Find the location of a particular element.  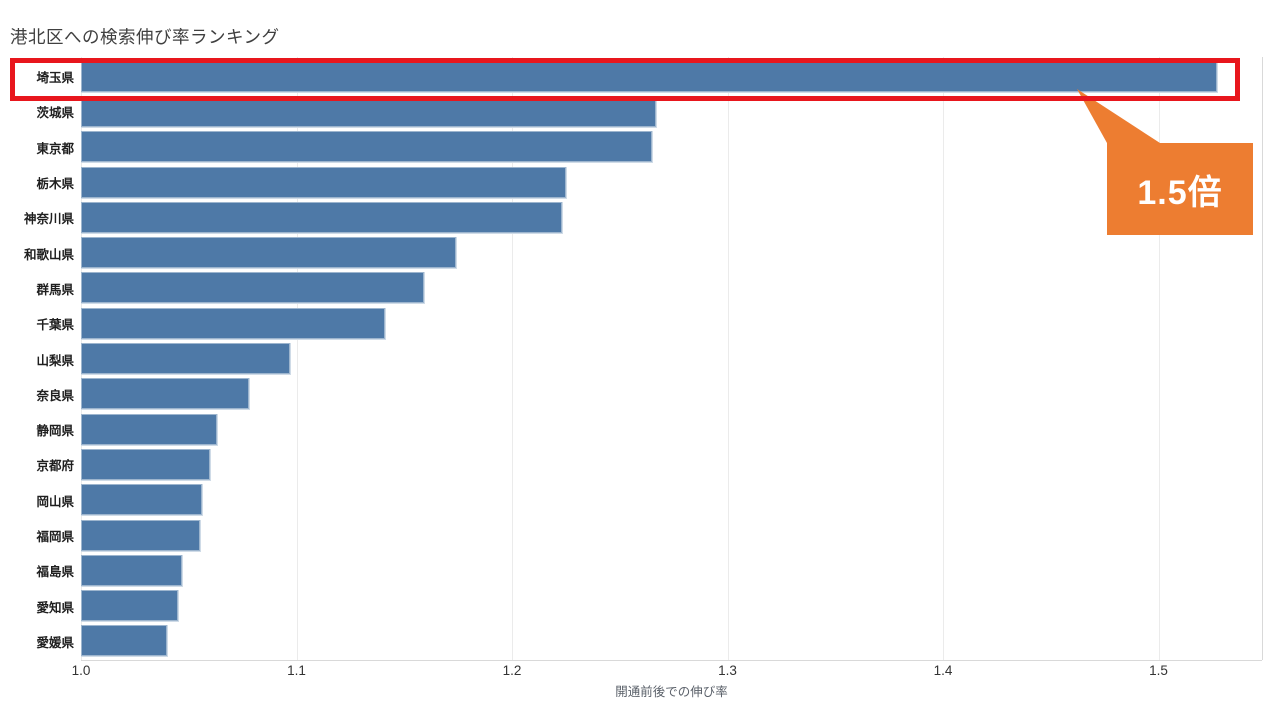

category-label: 静岡県 is located at coordinates (55, 431).